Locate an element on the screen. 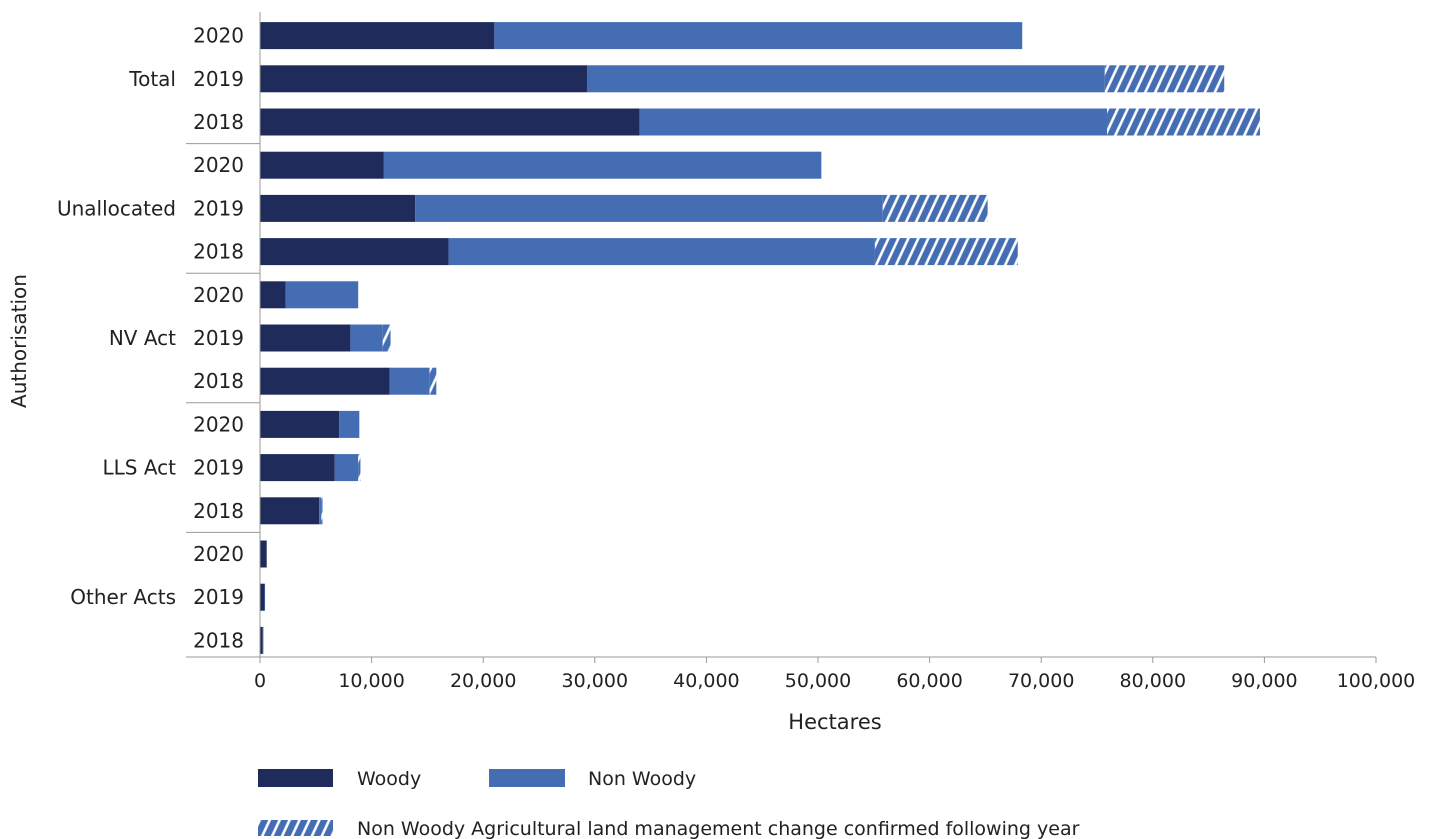 The height and width of the screenshot is (839, 1430). bar-nv-act-2019-confirmed-following-year is located at coordinates (386, 338).